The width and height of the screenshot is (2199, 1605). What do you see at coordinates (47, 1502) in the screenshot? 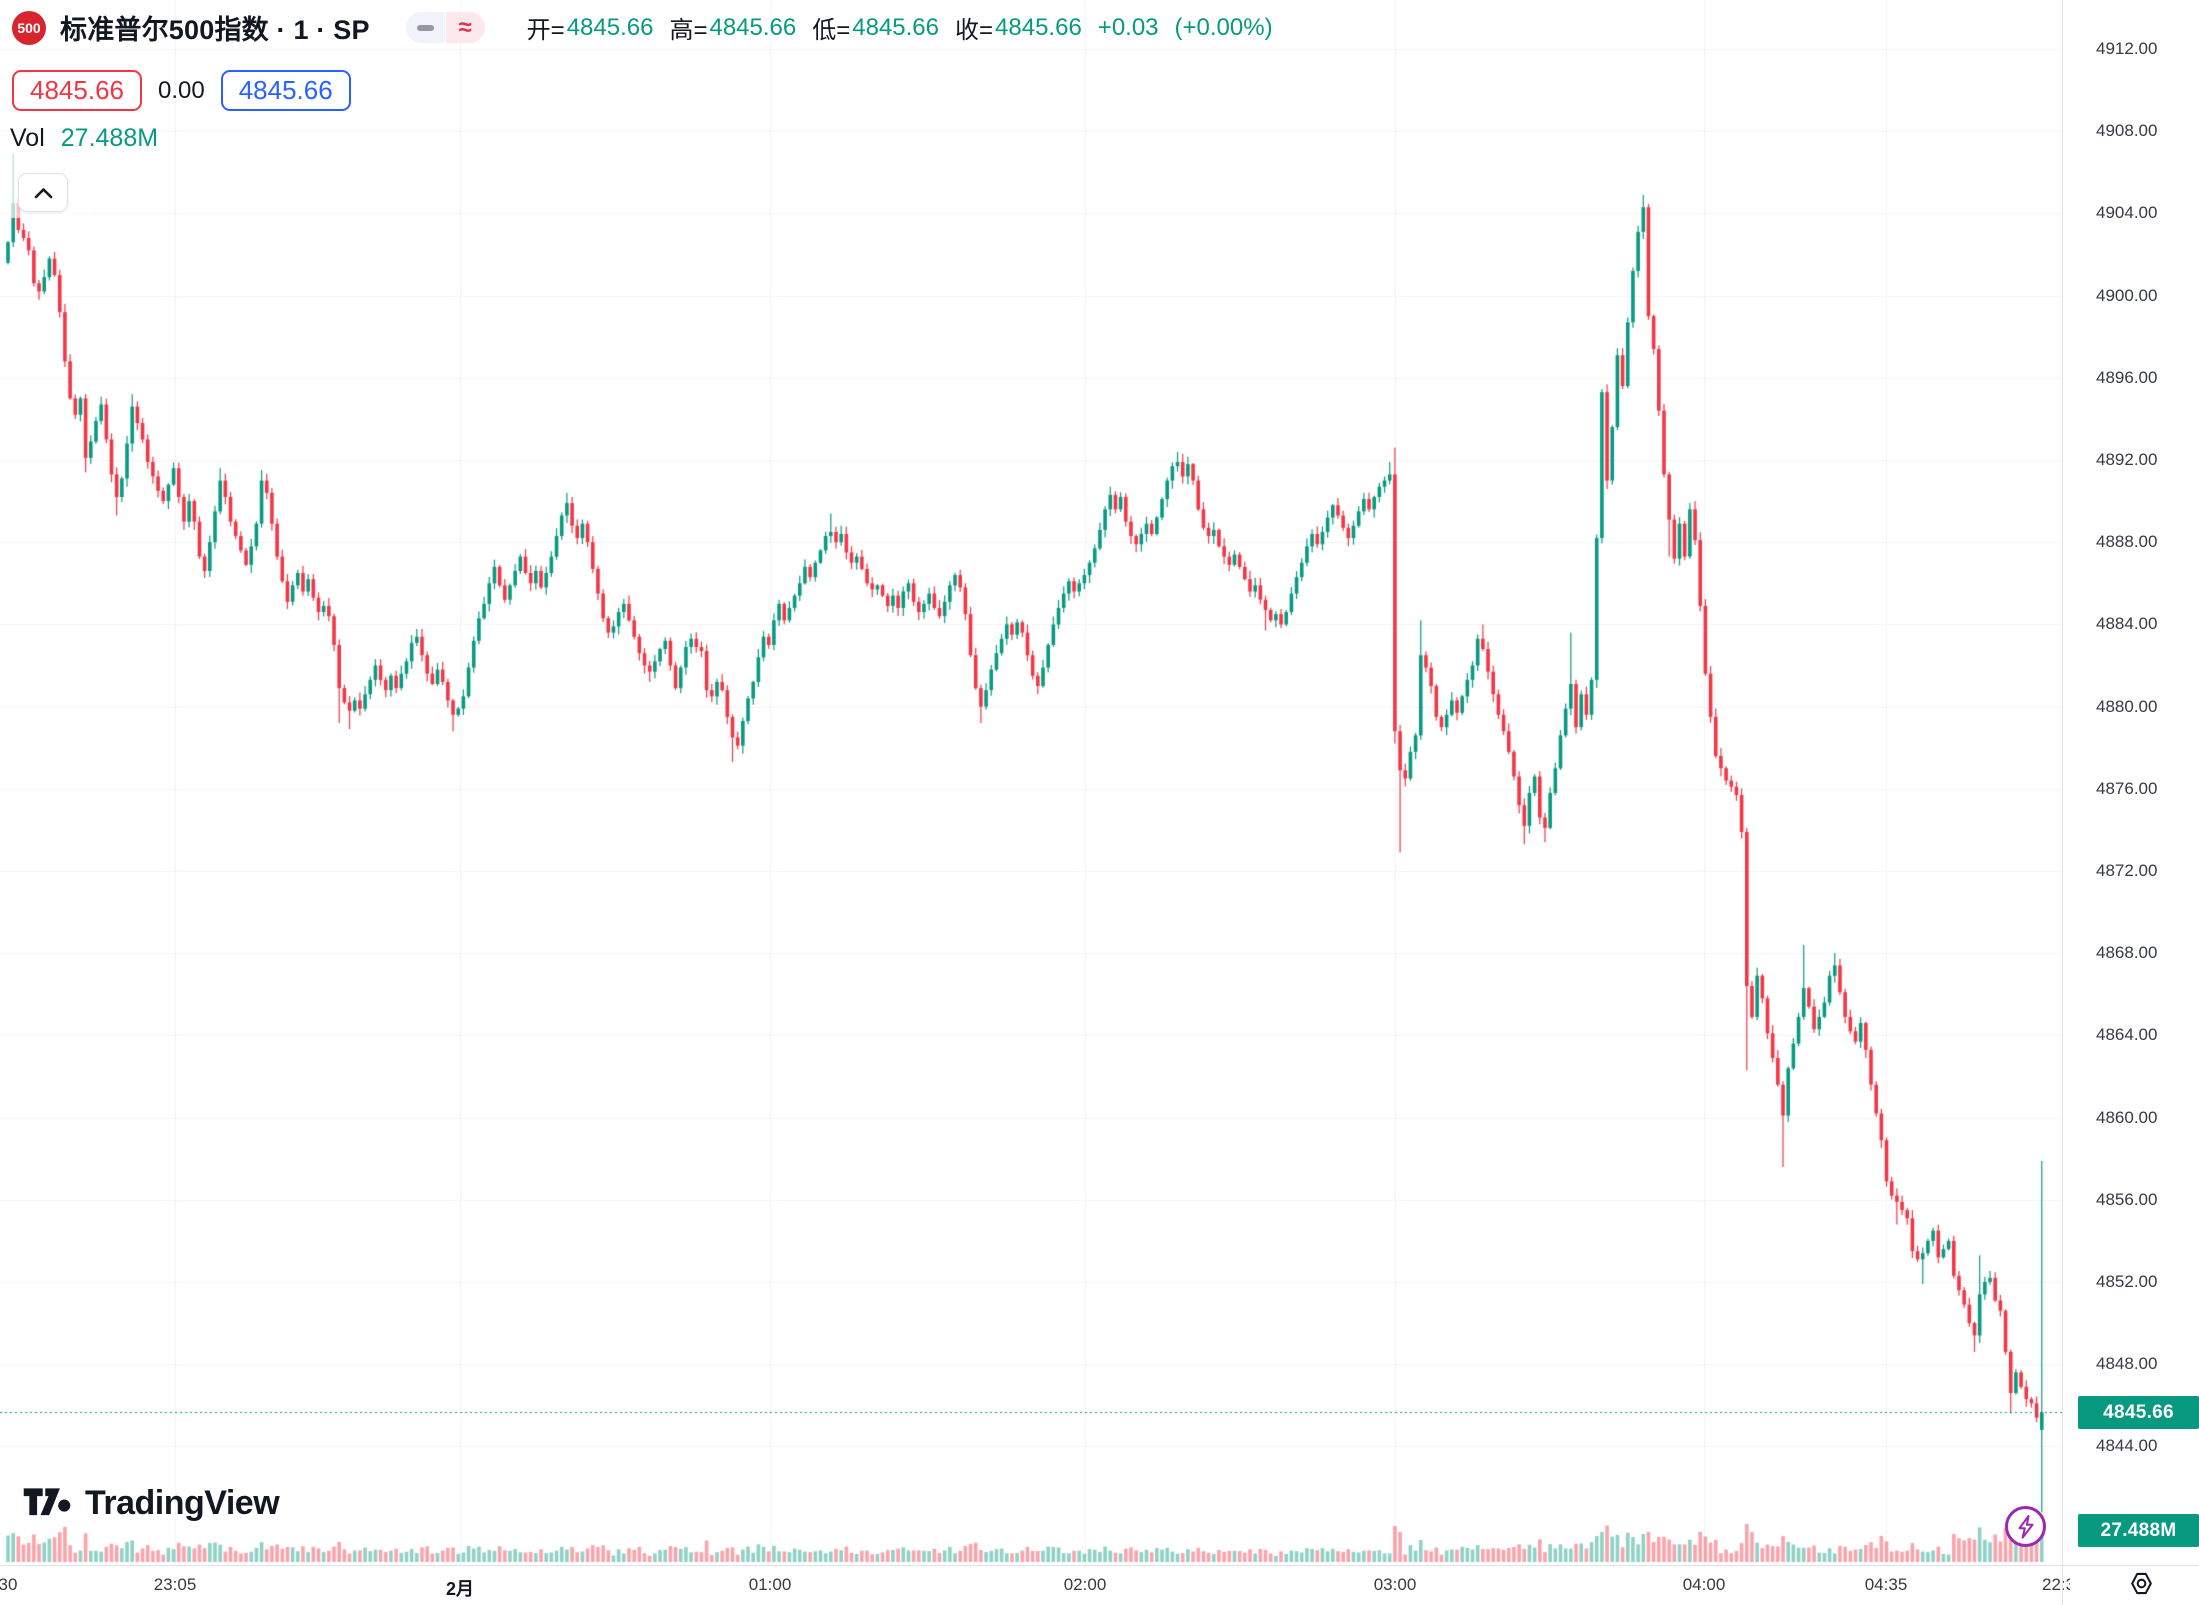
I see `tradingview-logo-icon` at bounding box center [47, 1502].